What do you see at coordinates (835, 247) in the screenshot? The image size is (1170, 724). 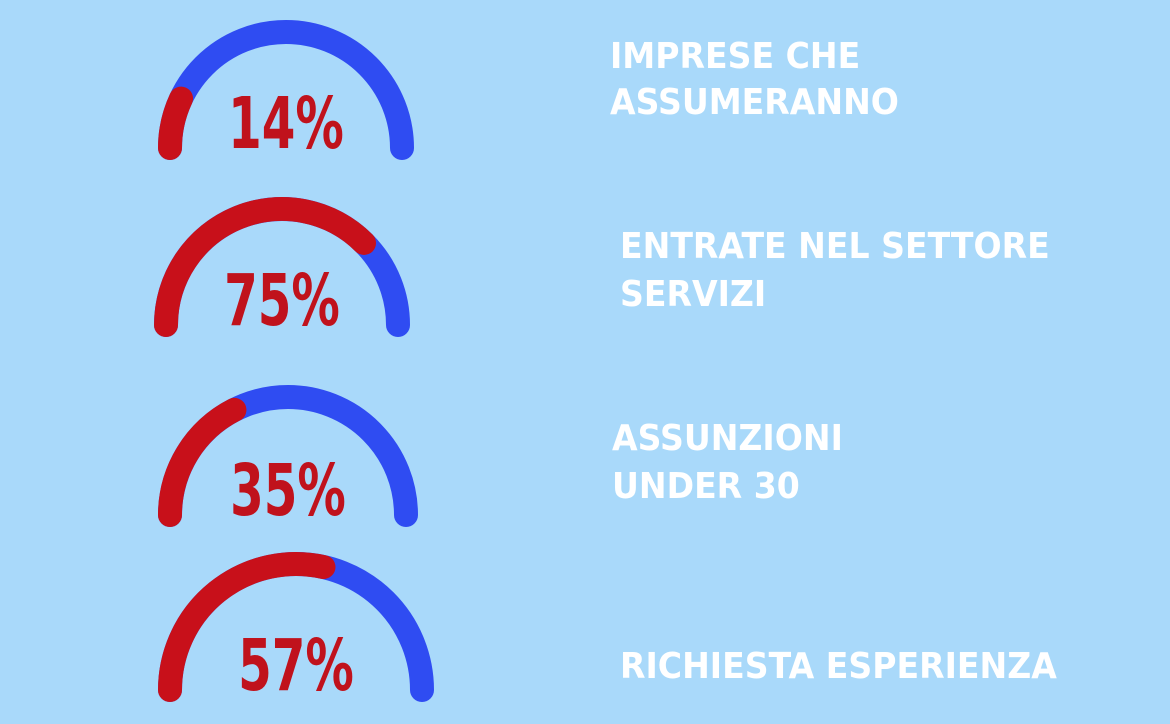 I see `gauge-title: ENTRATE NEL SETTORE` at bounding box center [835, 247].